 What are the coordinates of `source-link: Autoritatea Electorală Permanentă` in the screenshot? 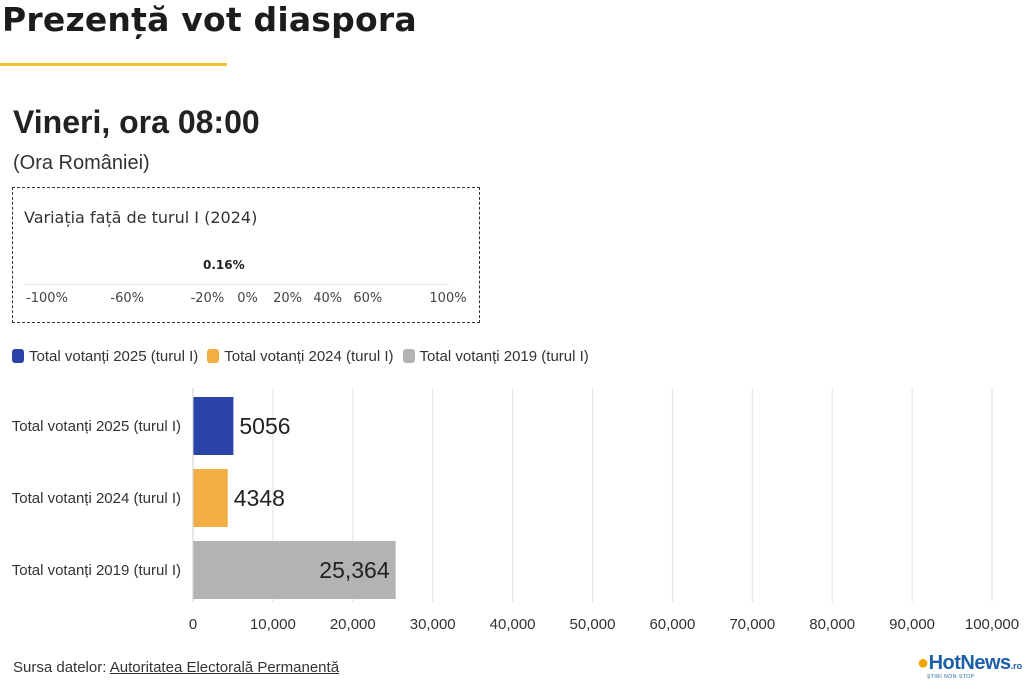 It's located at (224, 667).